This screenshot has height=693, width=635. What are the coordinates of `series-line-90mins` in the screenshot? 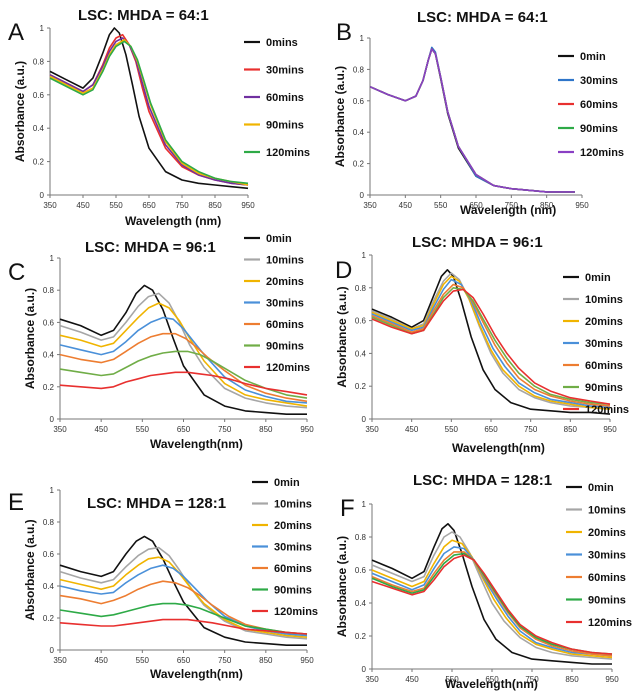 It's located at (183, 618).